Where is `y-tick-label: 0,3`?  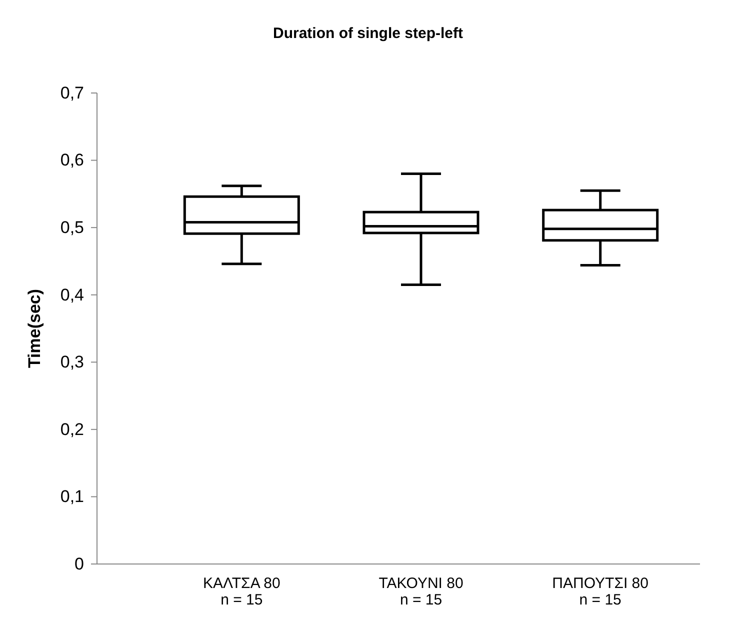 y-tick-label: 0,3 is located at coordinates (72, 362).